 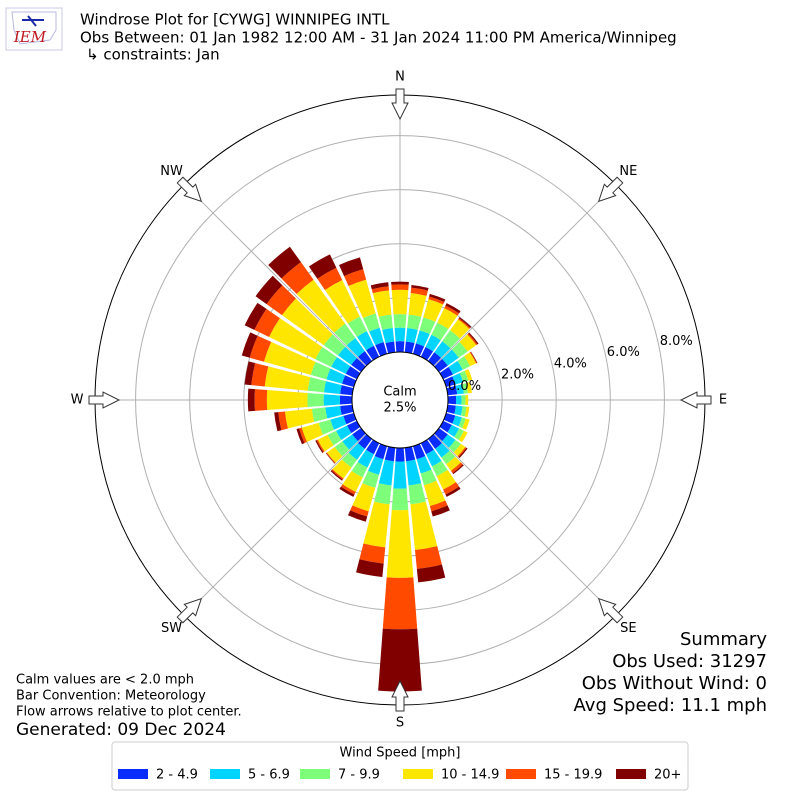 I want to click on y-tick-label: 4.0%, so click(x=570, y=363).